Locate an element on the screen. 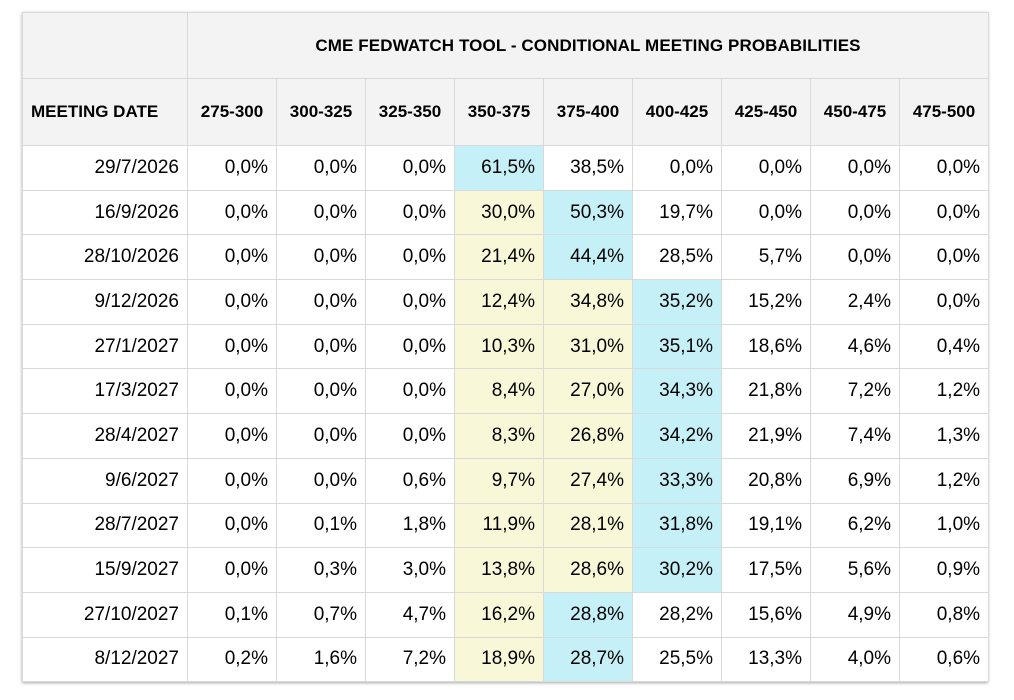 The image size is (1014, 700). probability-cell: 28,2% is located at coordinates (677, 614).